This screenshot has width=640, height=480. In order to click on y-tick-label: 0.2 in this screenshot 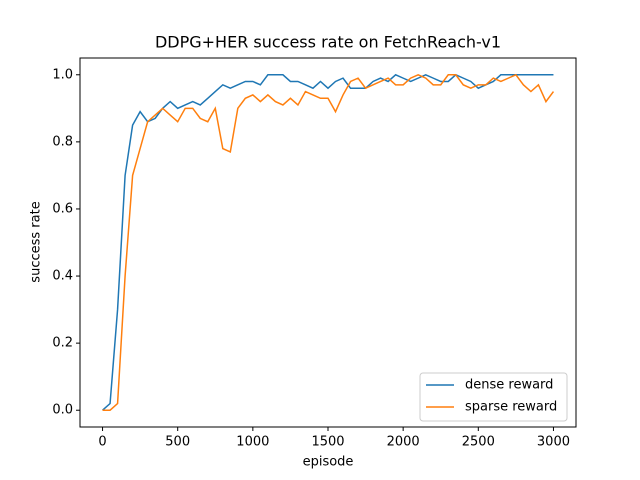, I will do `click(62, 343)`.